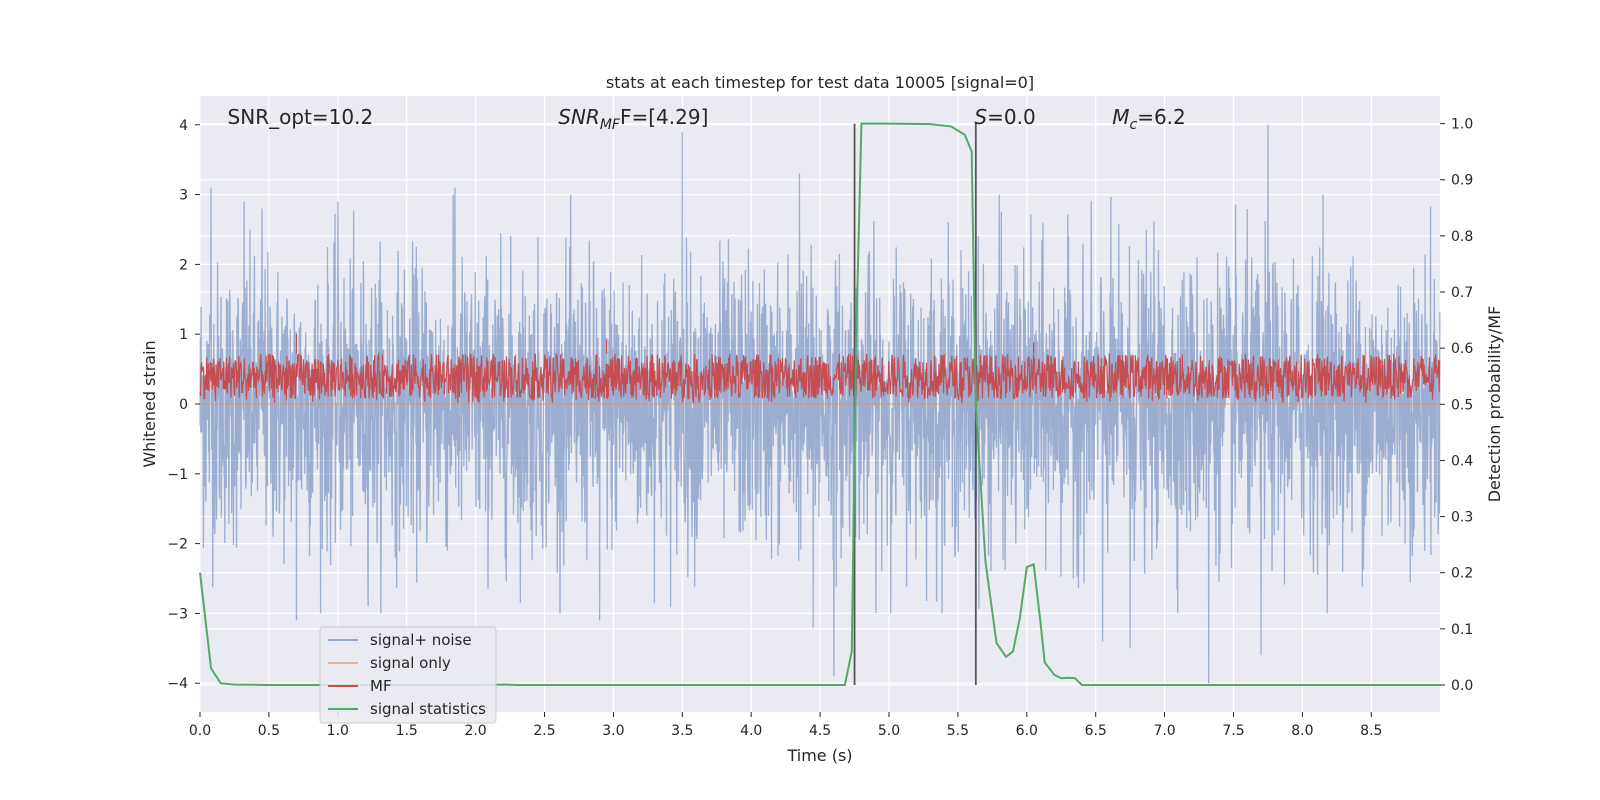 This screenshot has width=1600, height=800. I want to click on annotation-mc-rest: =6.2, so click(1161, 117).